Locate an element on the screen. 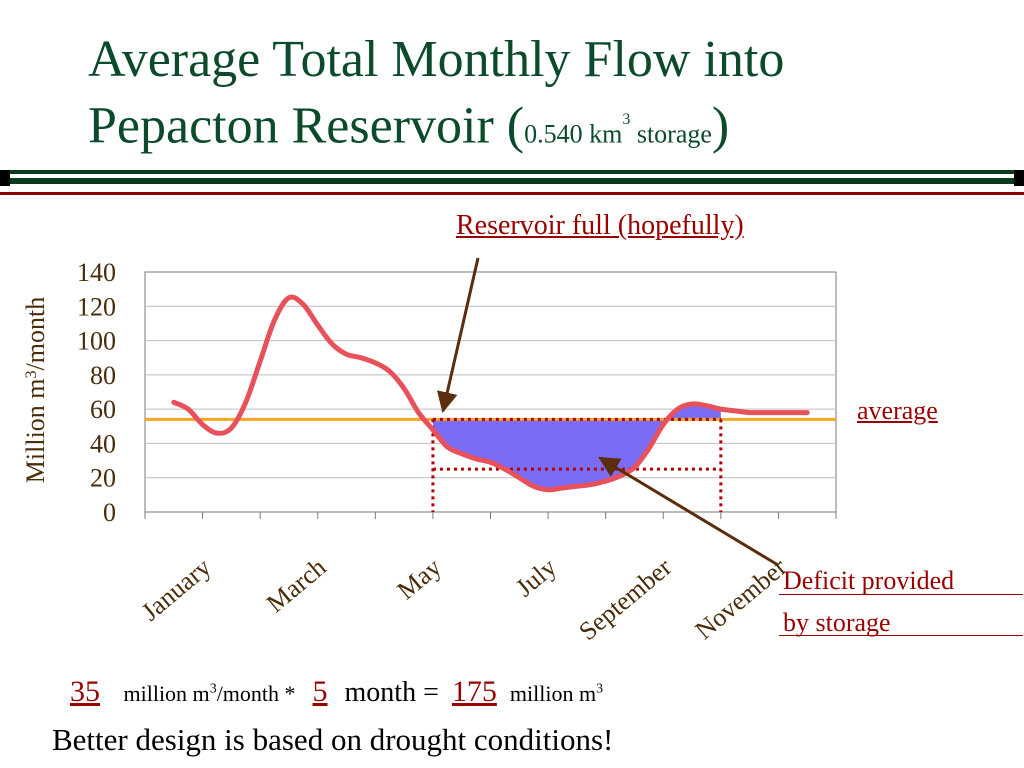 The image size is (1024, 768). divider-bar-bottom is located at coordinates (512, 181).